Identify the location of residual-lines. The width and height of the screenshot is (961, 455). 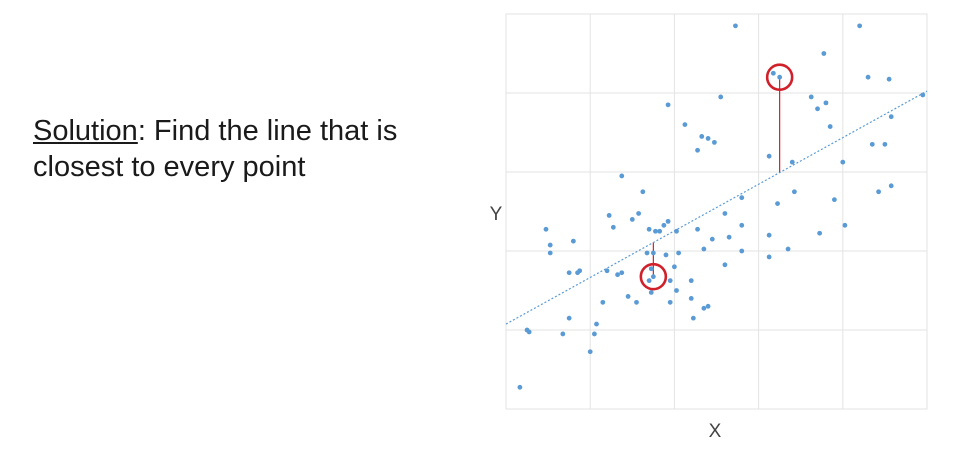
(716, 177).